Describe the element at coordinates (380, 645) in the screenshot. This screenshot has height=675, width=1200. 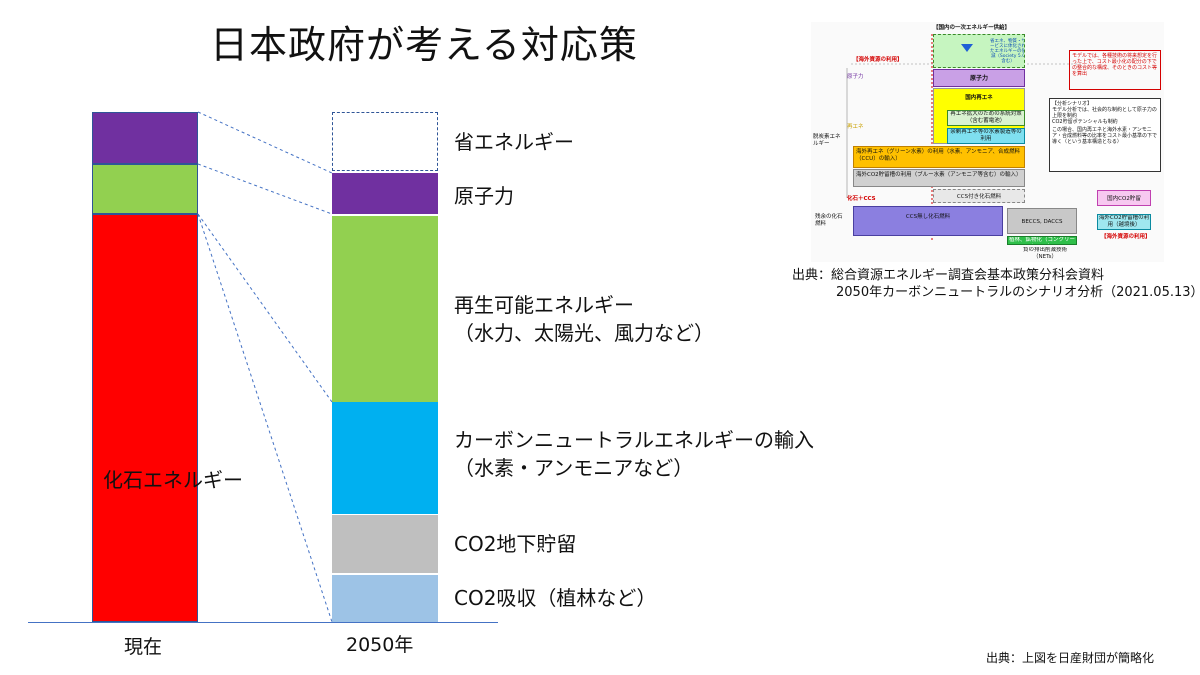
I see `x-label-2050: 2050年` at that location.